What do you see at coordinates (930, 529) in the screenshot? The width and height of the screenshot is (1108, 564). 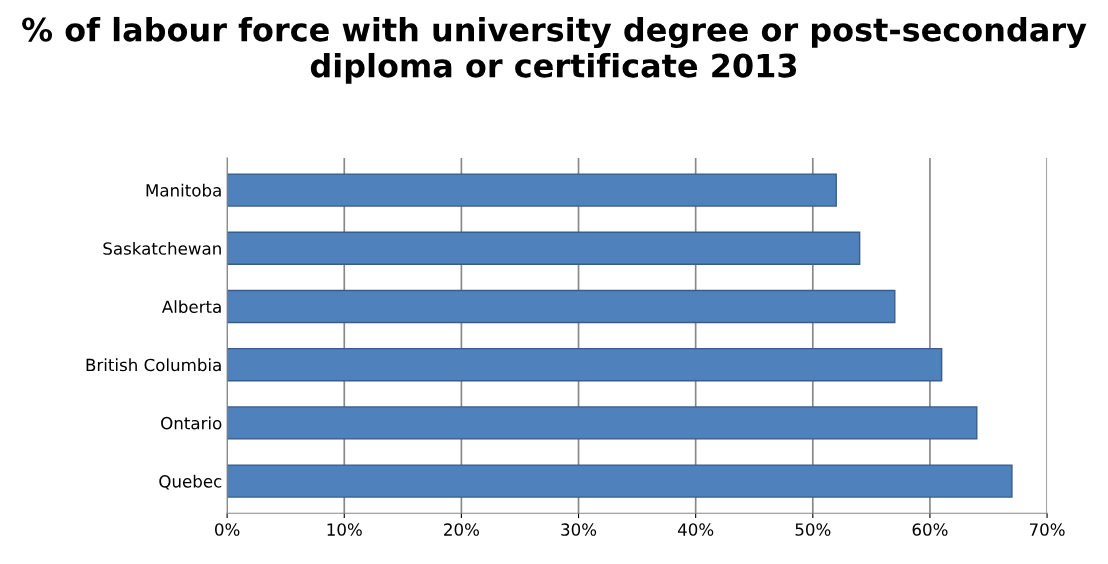 I see `x-tick-label: 60%` at bounding box center [930, 529].